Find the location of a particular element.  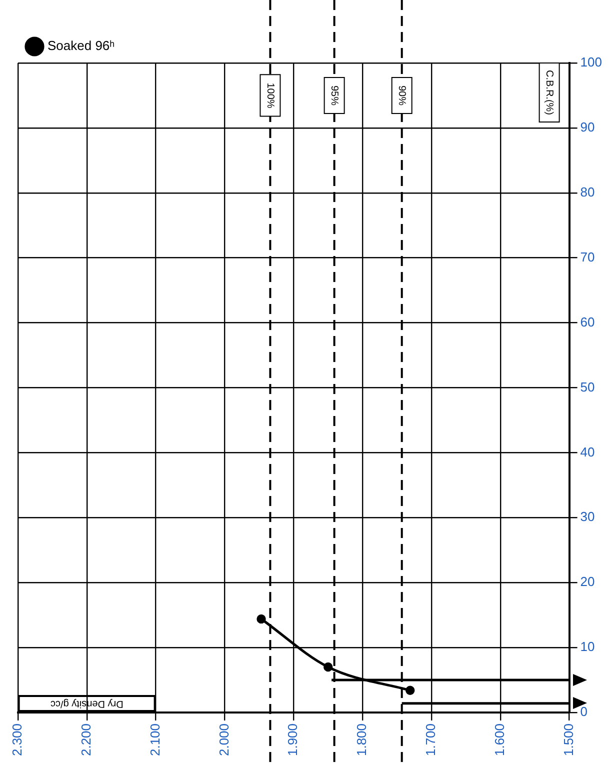

y-tick-label: 10 is located at coordinates (587, 646).